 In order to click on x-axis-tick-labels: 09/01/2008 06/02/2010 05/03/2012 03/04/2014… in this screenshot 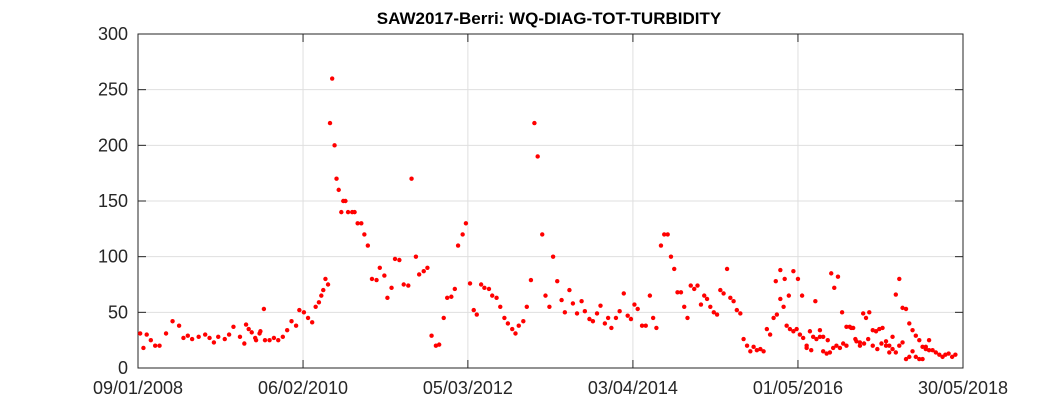, I will do `click(550, 388)`.